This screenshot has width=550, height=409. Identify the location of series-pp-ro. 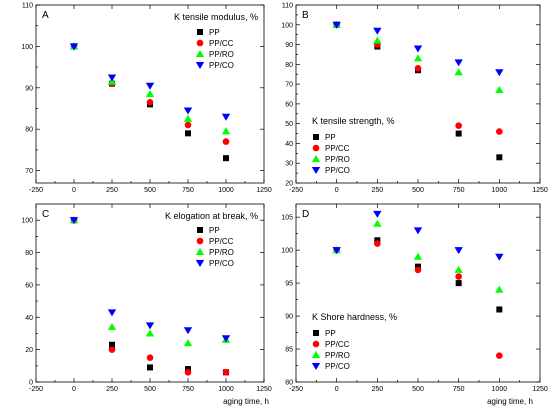
(418, 57).